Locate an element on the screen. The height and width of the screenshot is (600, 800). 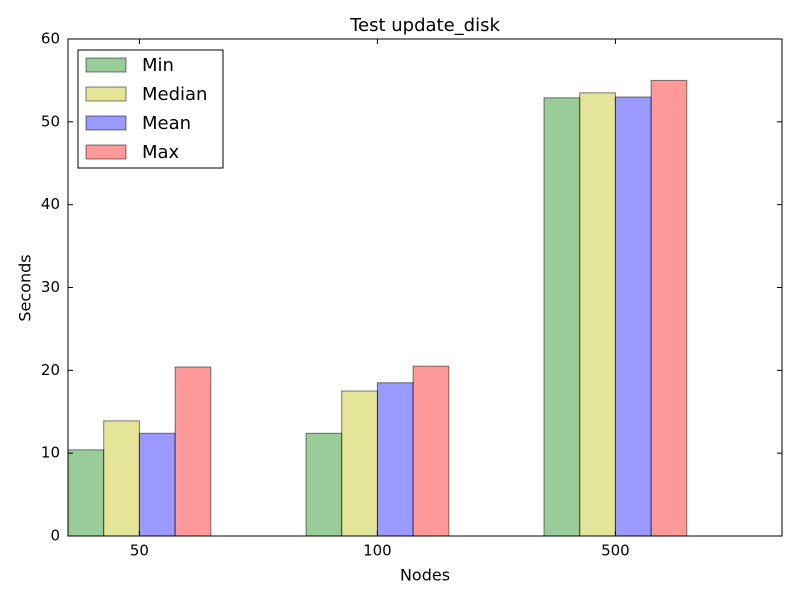
legend-label: Mean is located at coordinates (166, 123).